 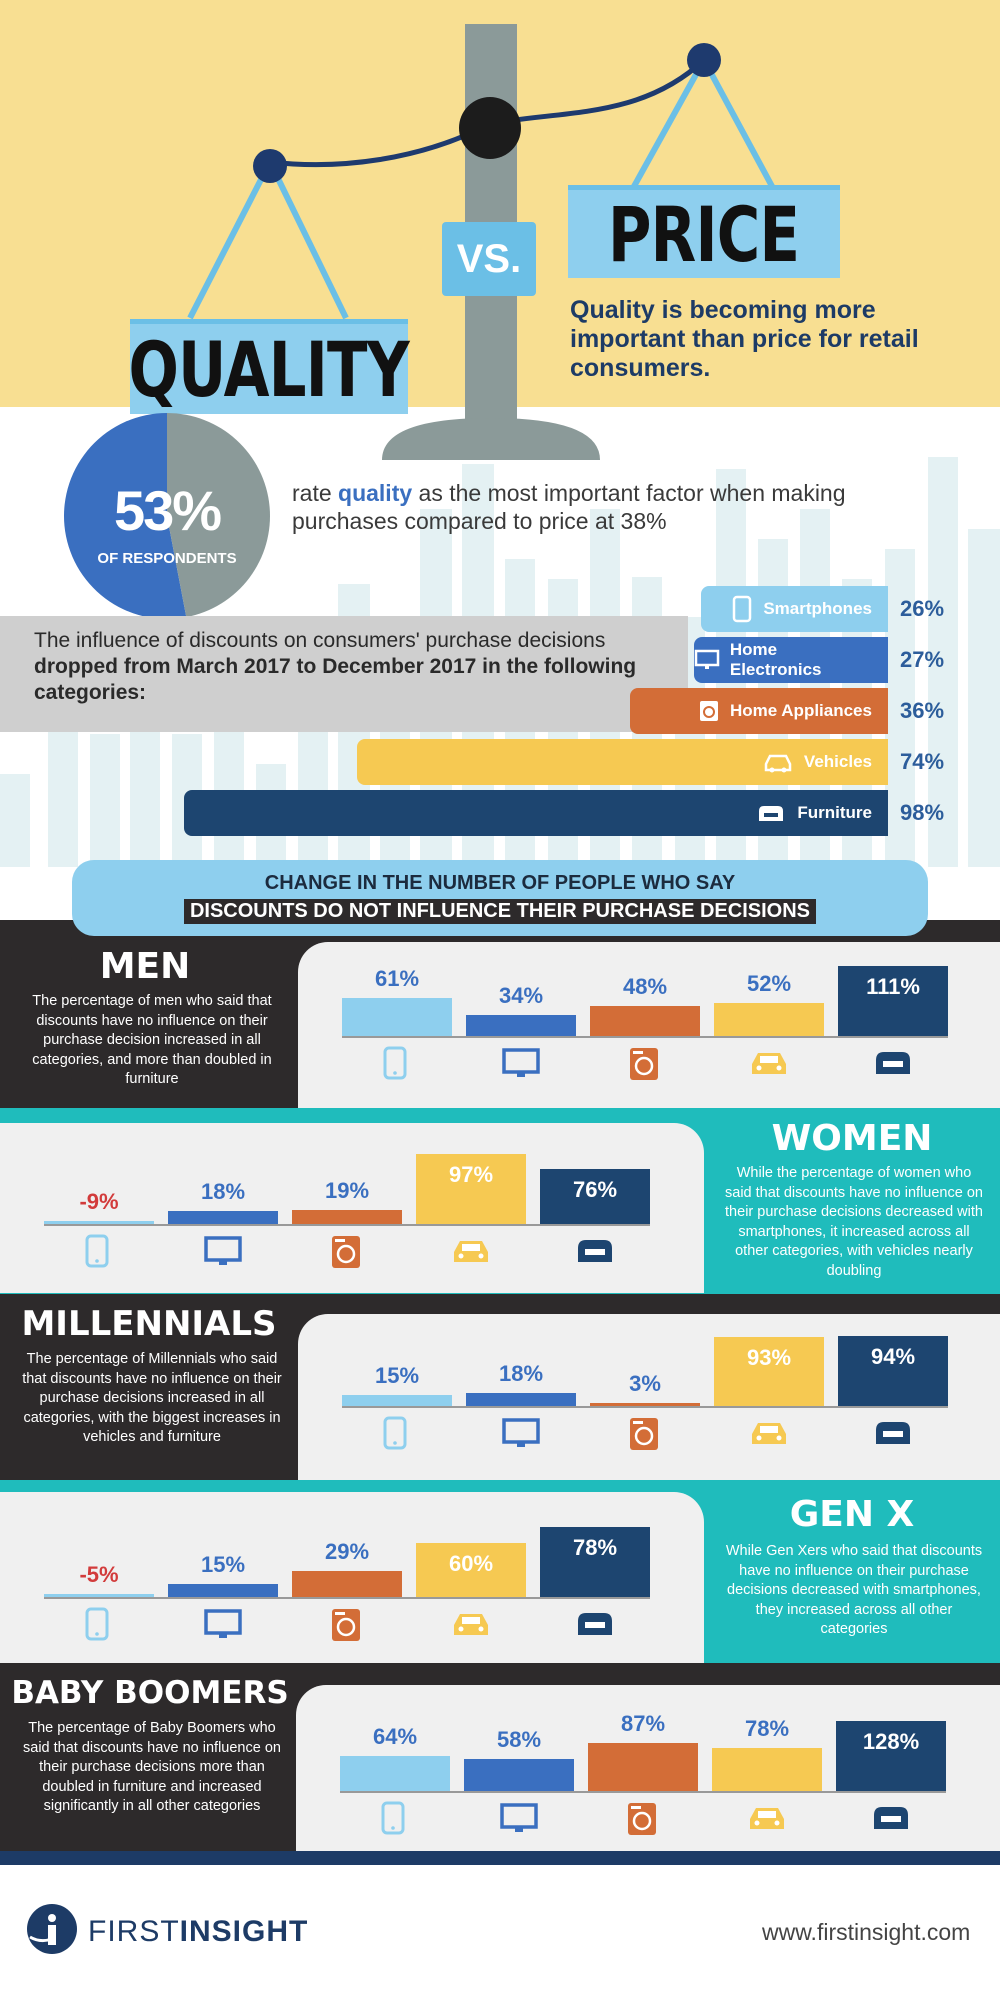 I want to click on bar-value-label: 52%, so click(x=769, y=984).